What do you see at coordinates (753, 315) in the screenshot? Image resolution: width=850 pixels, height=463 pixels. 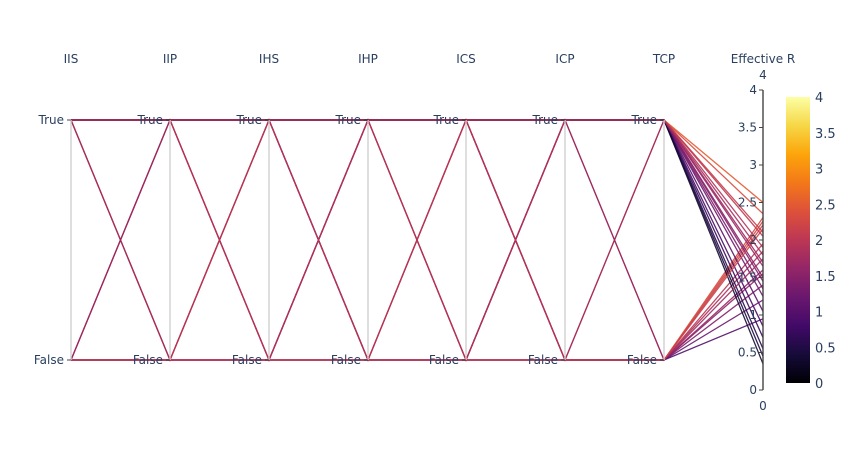 I see `axis-tick-label: 1` at bounding box center [753, 315].